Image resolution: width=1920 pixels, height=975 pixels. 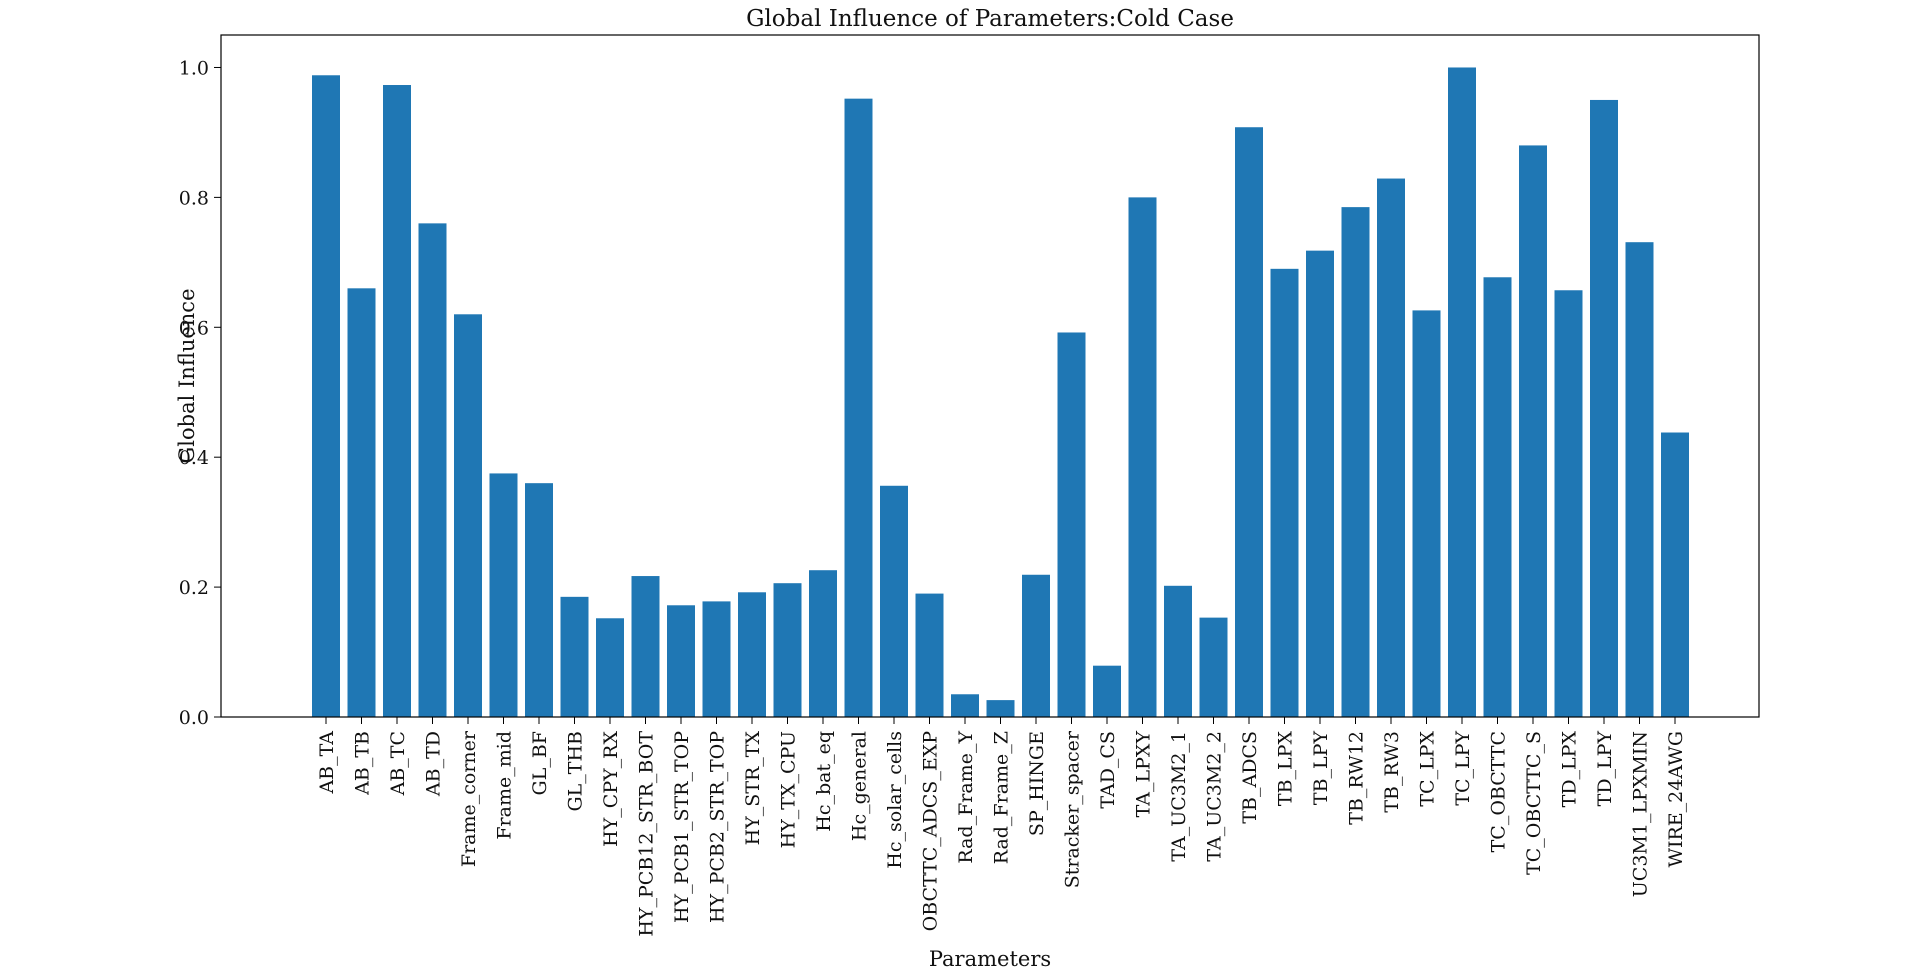 What do you see at coordinates (200, 393) in the screenshot?
I see `y-axis: 0.0 0.2 0.4 0.6 0.8 1.0` at bounding box center [200, 393].